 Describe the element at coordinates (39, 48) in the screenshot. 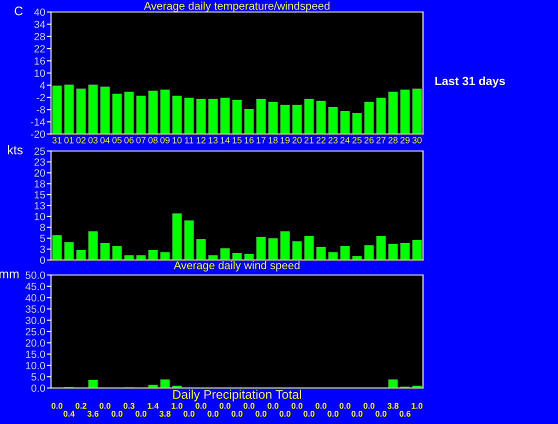

I see `y-tick-label: 22` at that location.